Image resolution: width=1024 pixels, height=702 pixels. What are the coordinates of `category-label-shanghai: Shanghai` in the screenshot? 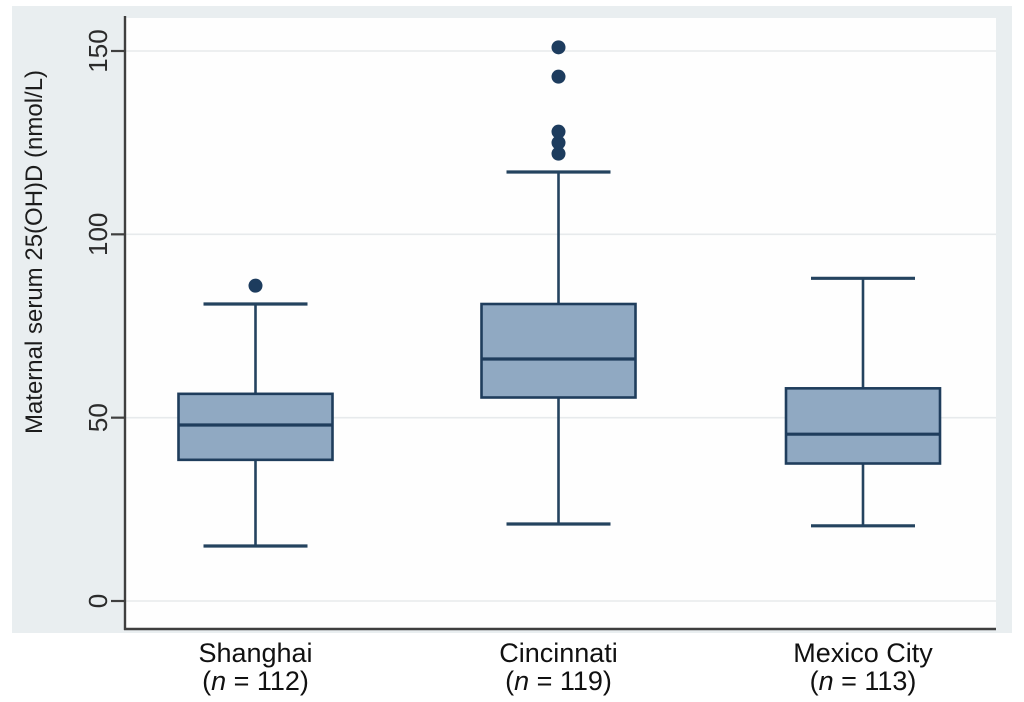 It's located at (255, 653).